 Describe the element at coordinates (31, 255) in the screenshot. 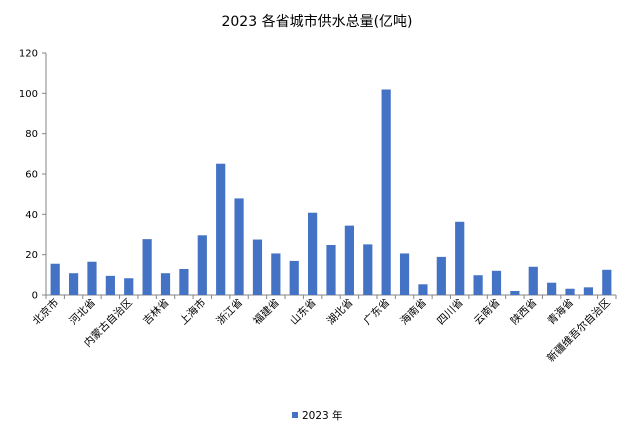

I see `y-tick-label: 20` at that location.